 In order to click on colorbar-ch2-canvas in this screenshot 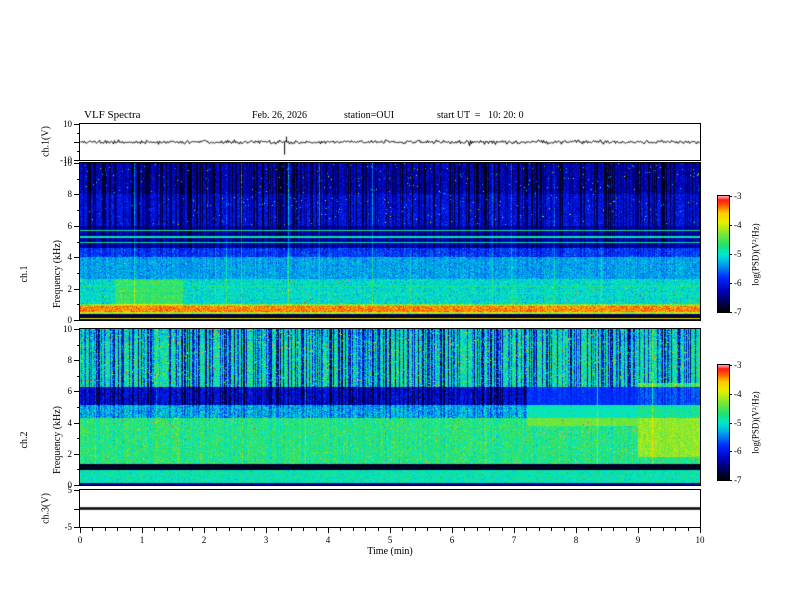, I will do `click(723, 422)`.